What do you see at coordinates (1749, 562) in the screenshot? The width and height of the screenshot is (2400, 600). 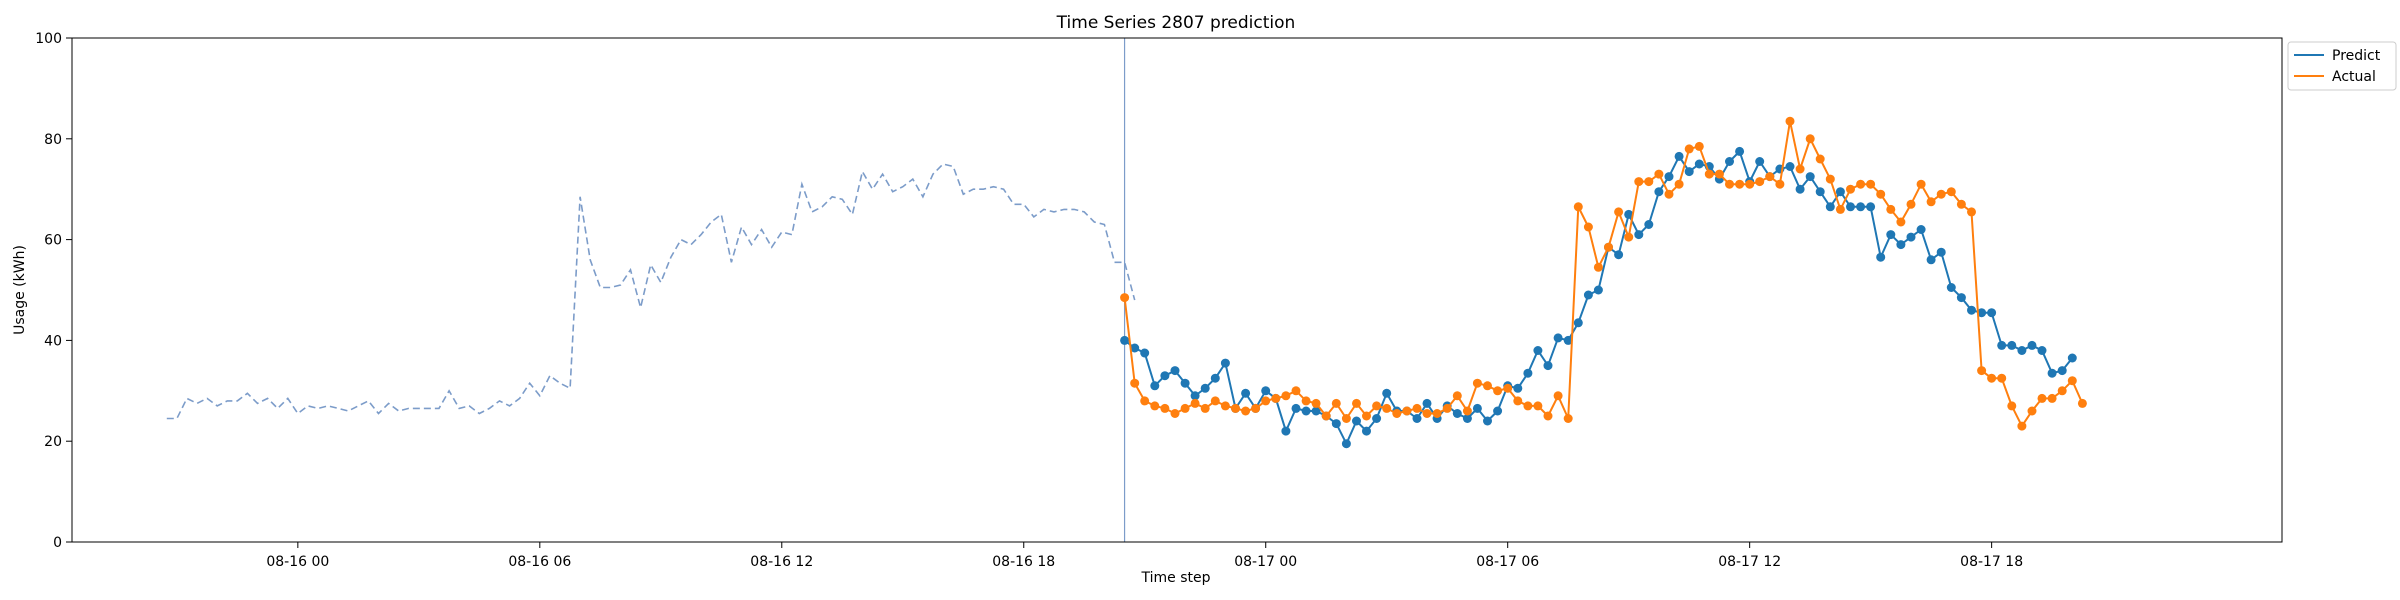 I see `x-tick-label: 08-17 12` at bounding box center [1749, 562].